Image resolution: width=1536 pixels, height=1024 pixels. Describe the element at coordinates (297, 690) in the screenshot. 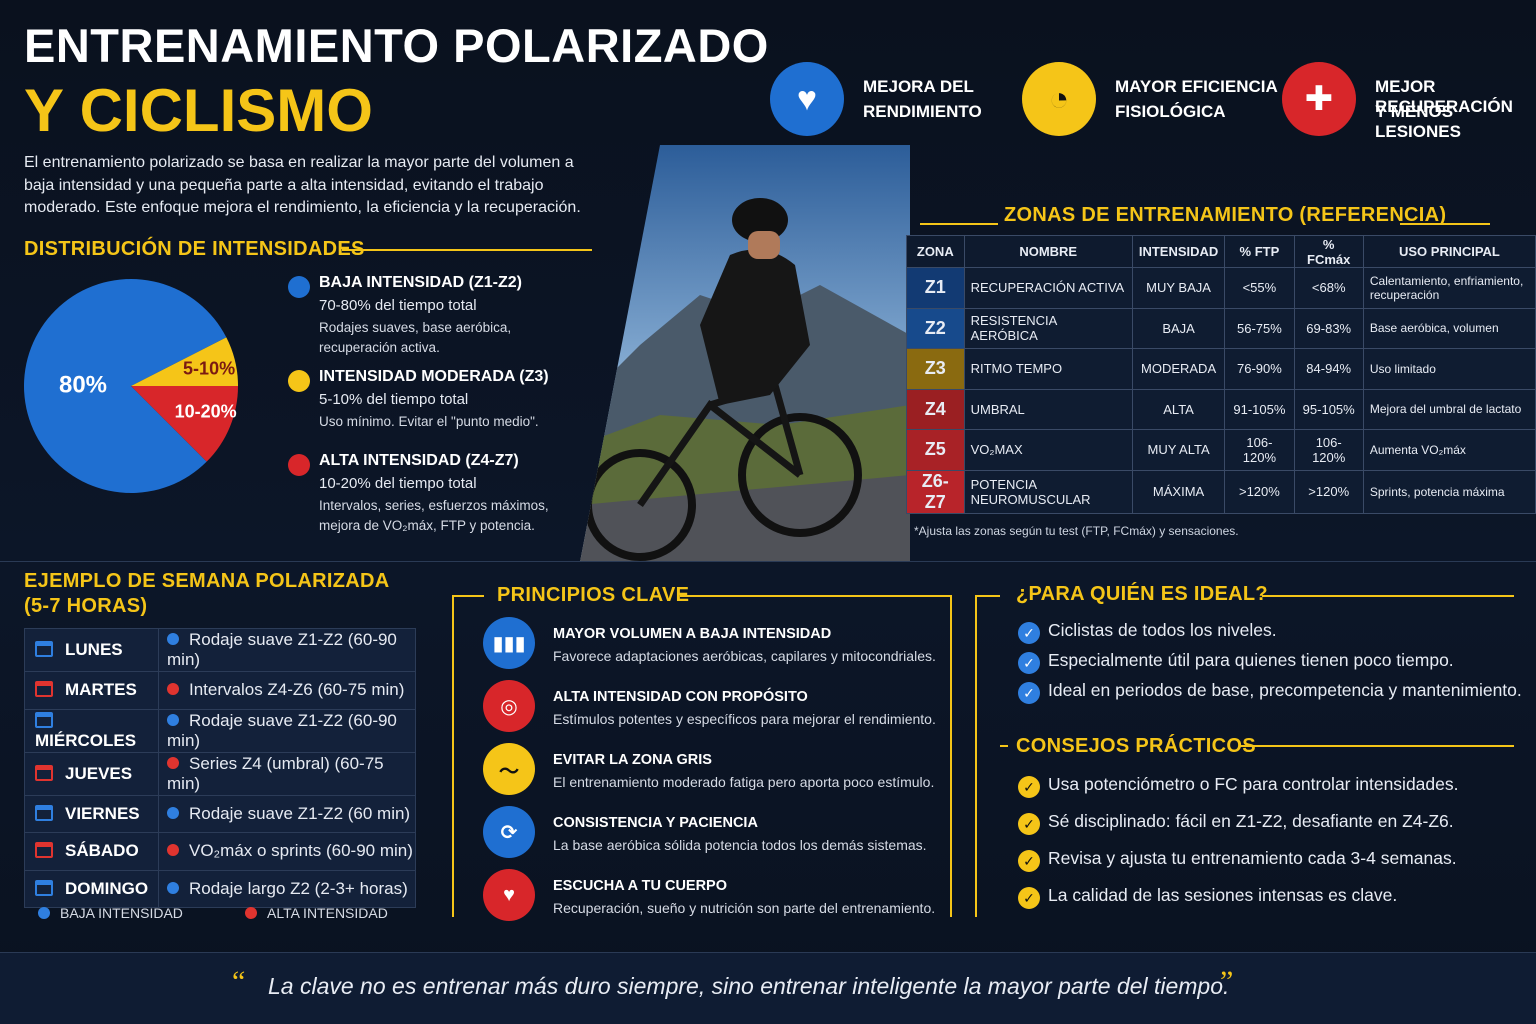

I see `session: Intervalos Z4-Z6 (60-75 min)` at that location.